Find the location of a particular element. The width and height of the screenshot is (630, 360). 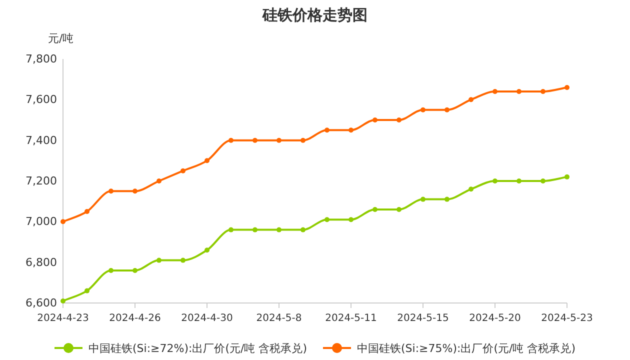

x-tick-label: 2024-4-30 is located at coordinates (207, 318).